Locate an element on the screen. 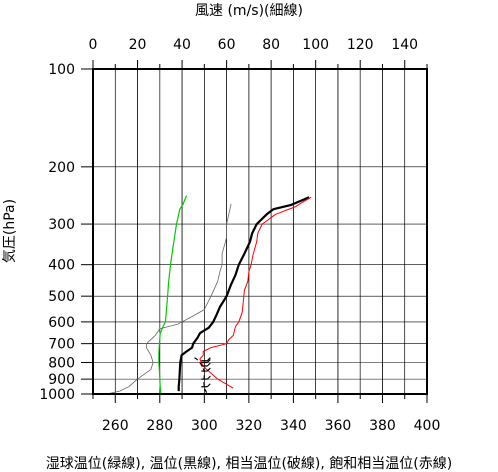 This screenshot has width=498, height=472. tick-label-pressure: 400 is located at coordinates (61, 266).